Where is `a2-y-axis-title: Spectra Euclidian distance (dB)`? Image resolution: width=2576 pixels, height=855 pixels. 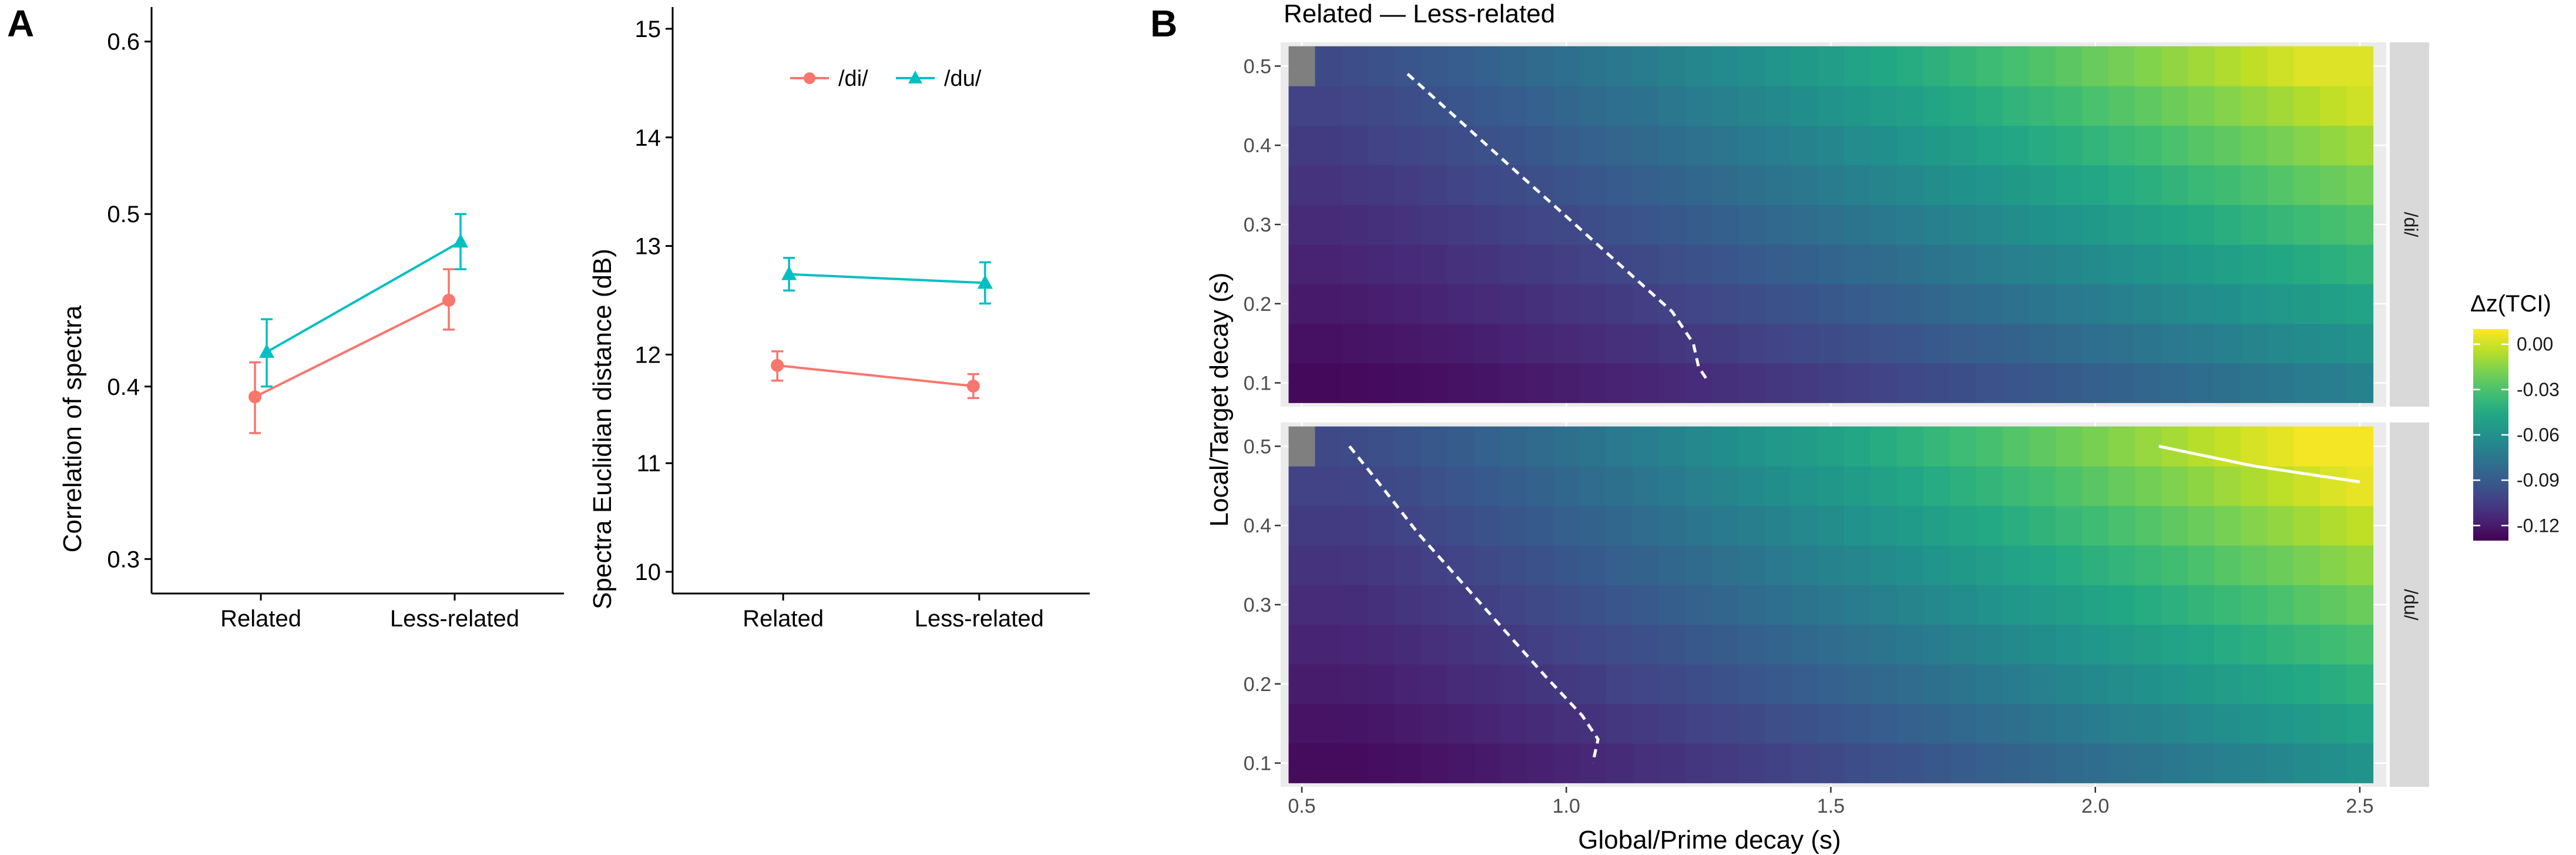 a2-y-axis-title: Spectra Euclidian distance (dB) is located at coordinates (603, 429).